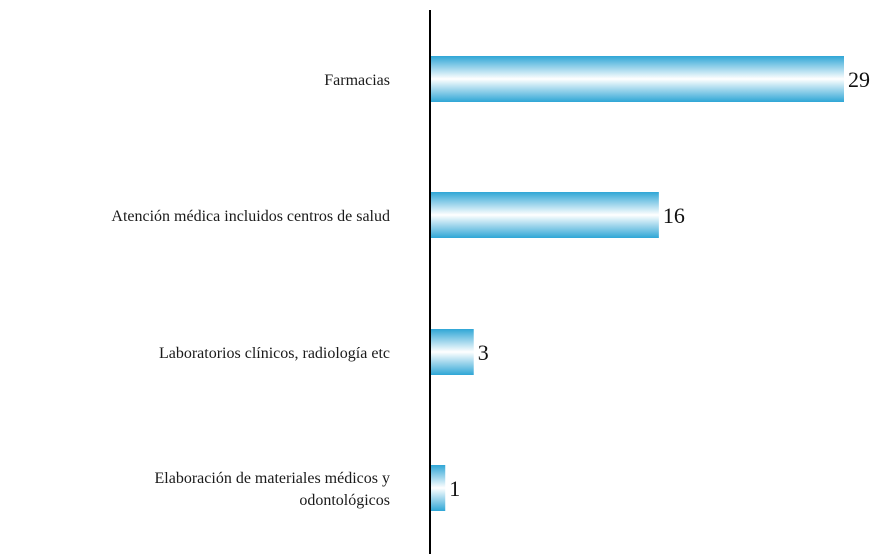  Describe the element at coordinates (274, 353) in the screenshot. I see `category-label-2: Laboratorios clínicos, radiología etc` at that location.